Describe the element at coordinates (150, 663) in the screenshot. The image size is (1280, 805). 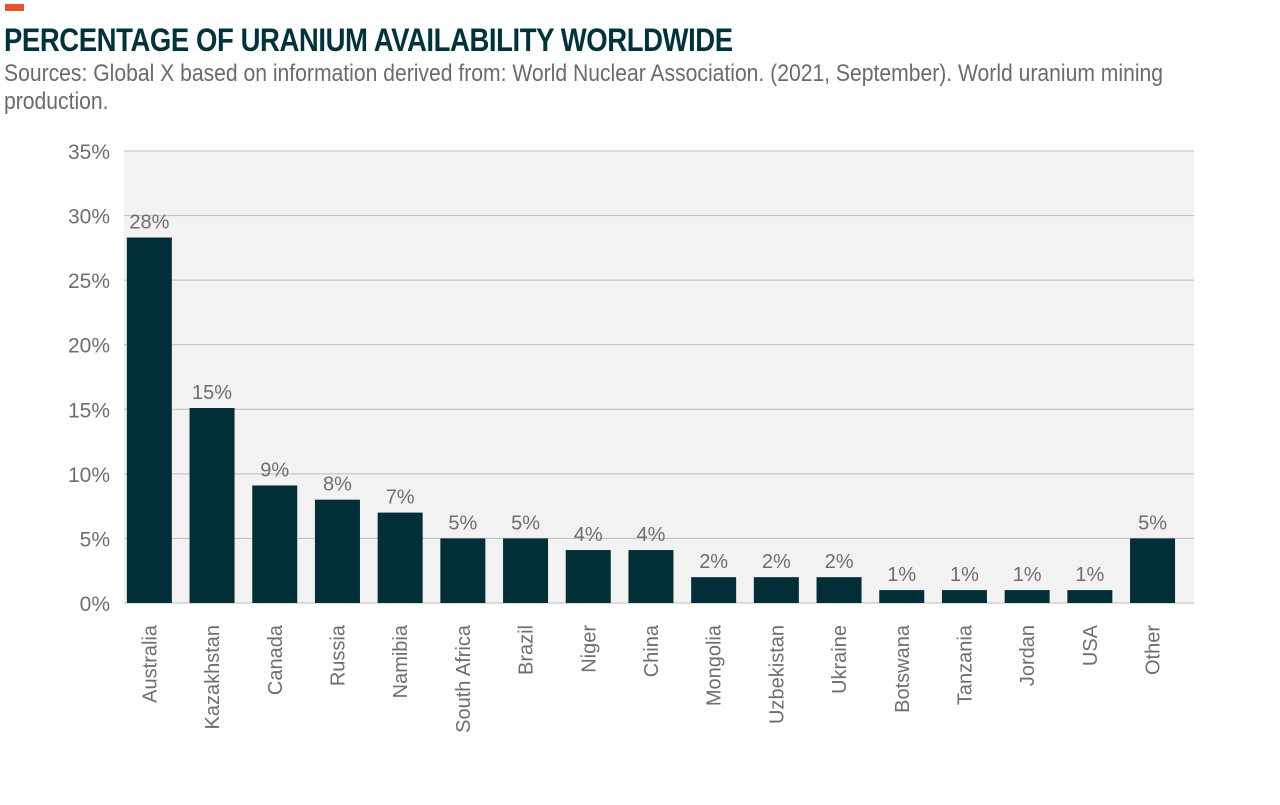
I see `category-label: Australia` at that location.